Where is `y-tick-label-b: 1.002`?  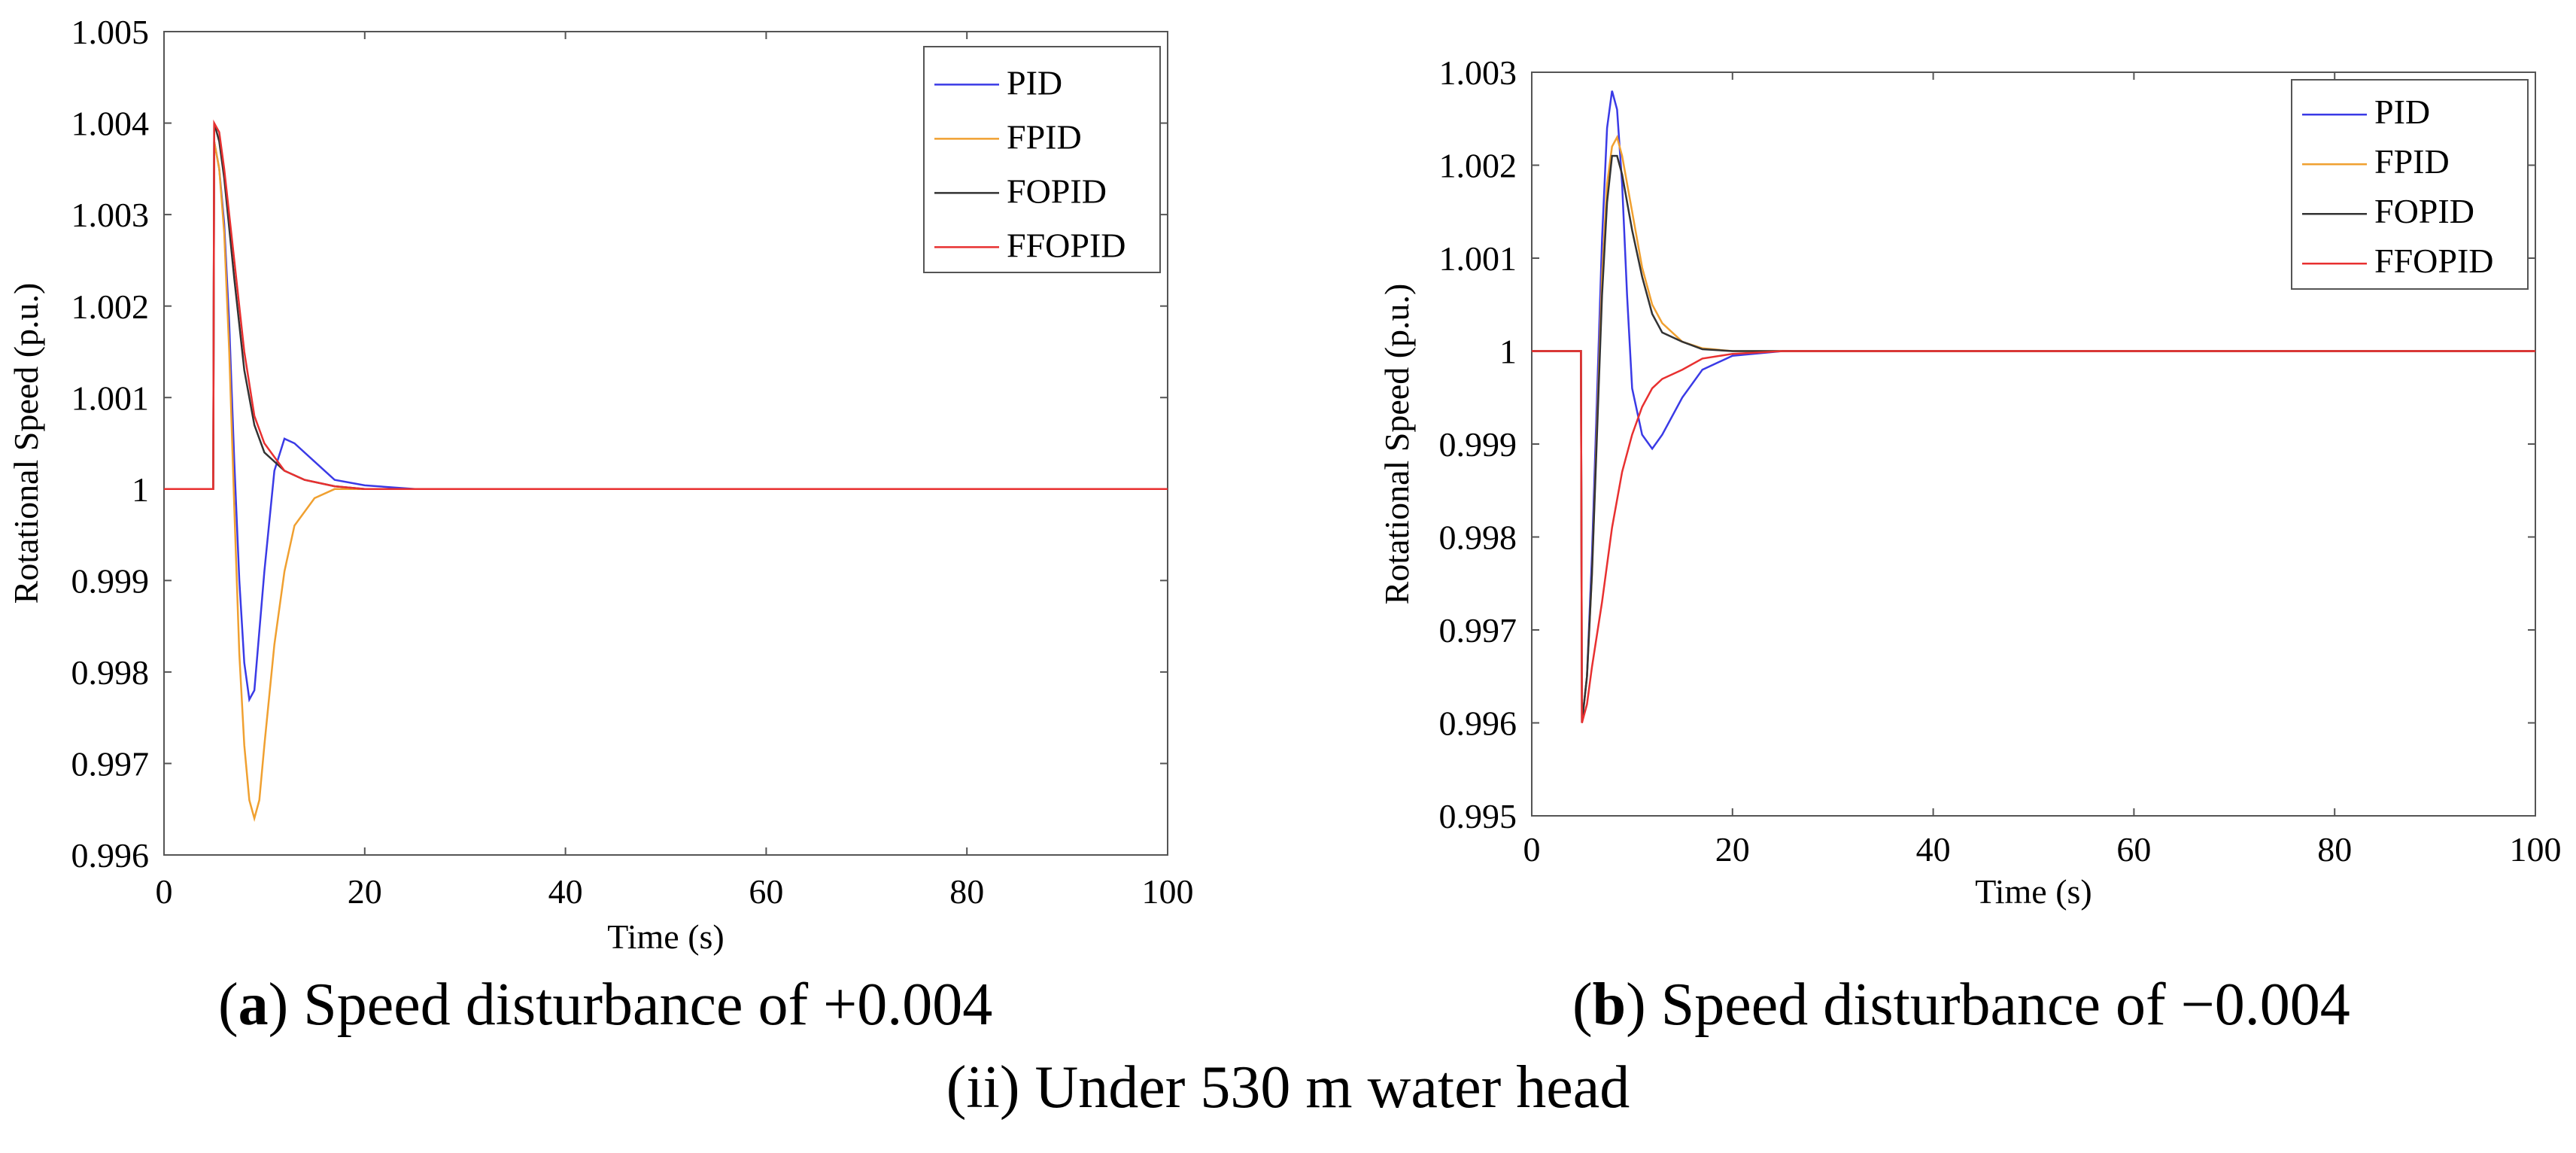
y-tick-label-b: 1.002 is located at coordinates (1478, 166).